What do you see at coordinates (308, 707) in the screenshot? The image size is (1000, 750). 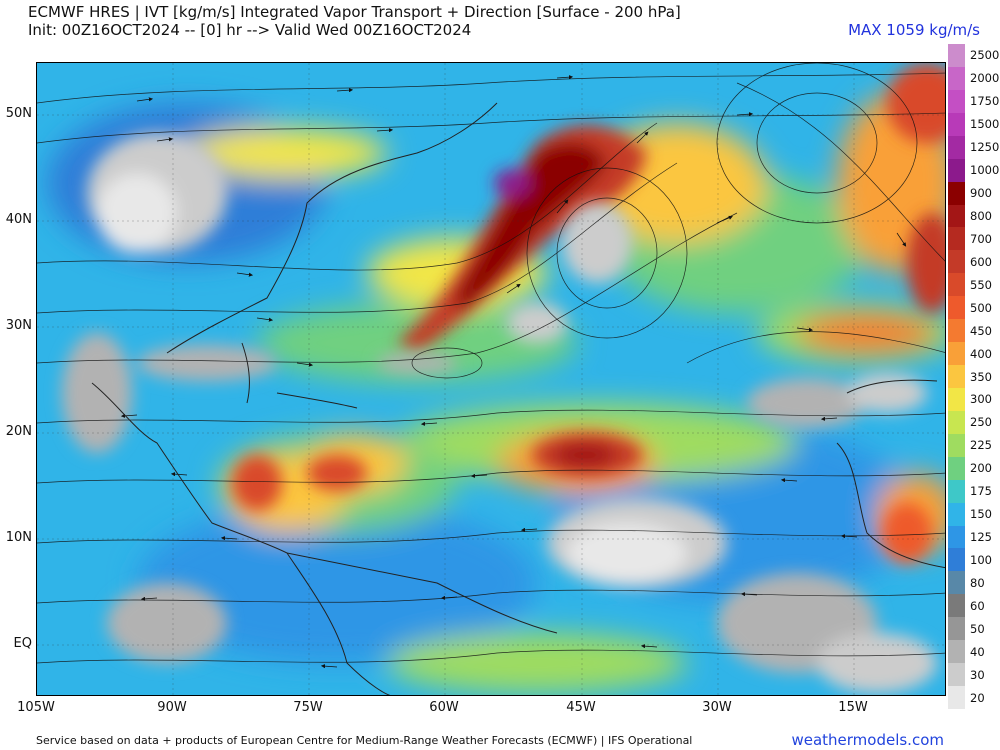 I see `lon-label-75w: 75W` at bounding box center [308, 707].